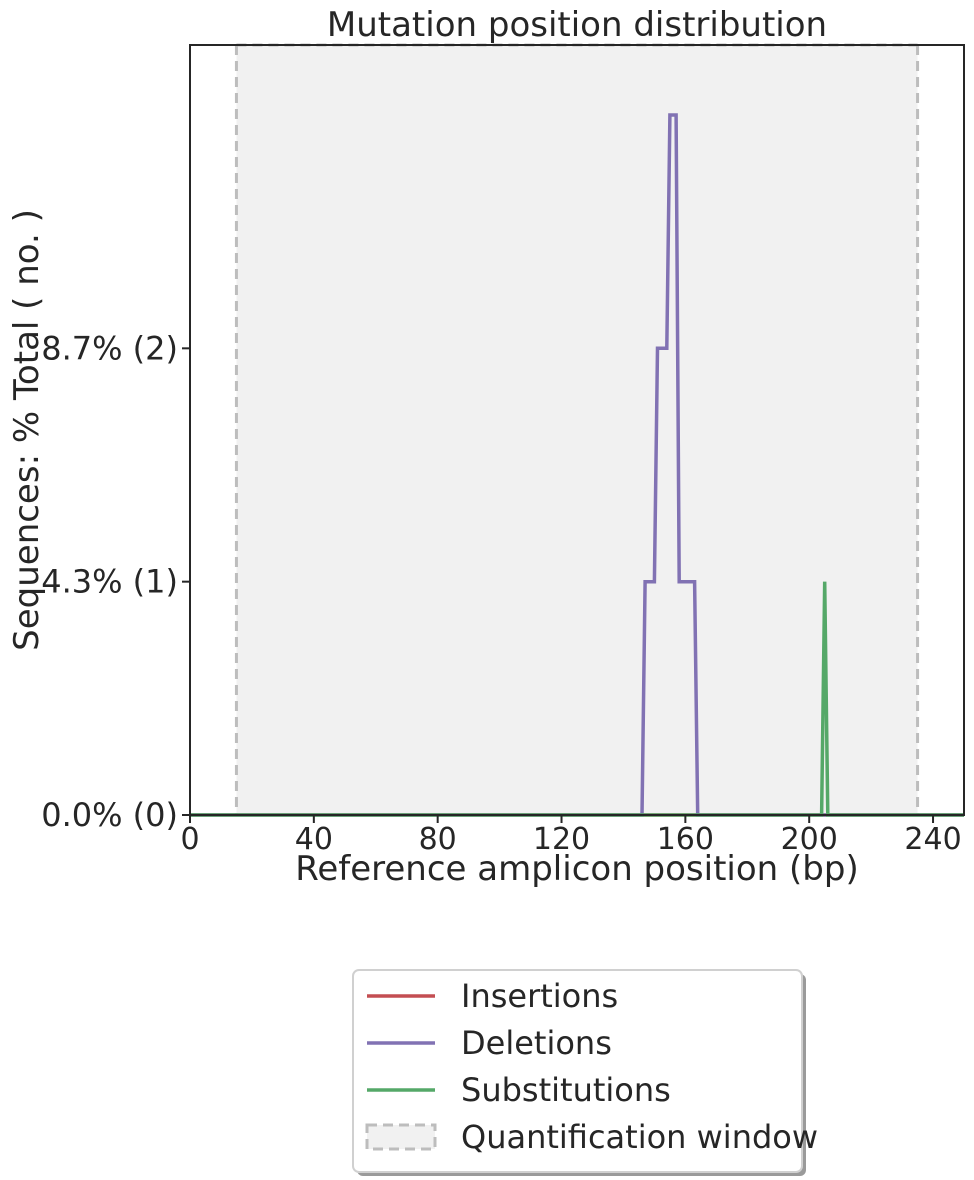  Describe the element at coordinates (639, 1137) in the screenshot. I see `legend-label: Quantification window` at that location.